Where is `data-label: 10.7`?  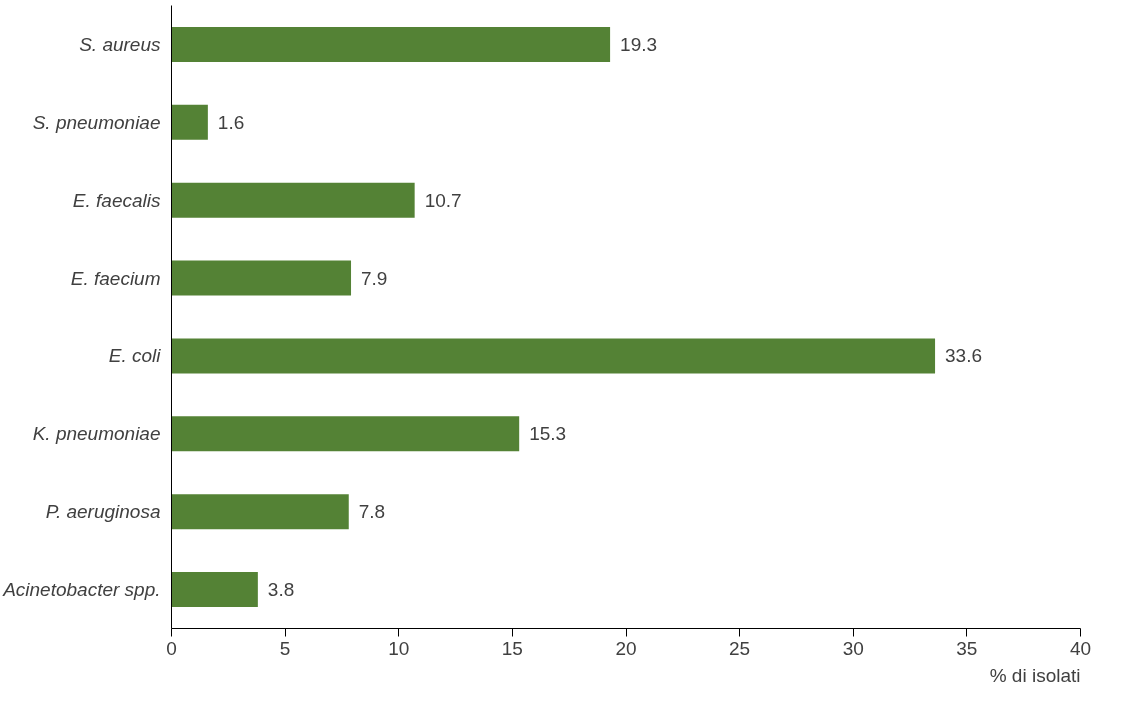
data-label: 10.7 is located at coordinates (443, 200).